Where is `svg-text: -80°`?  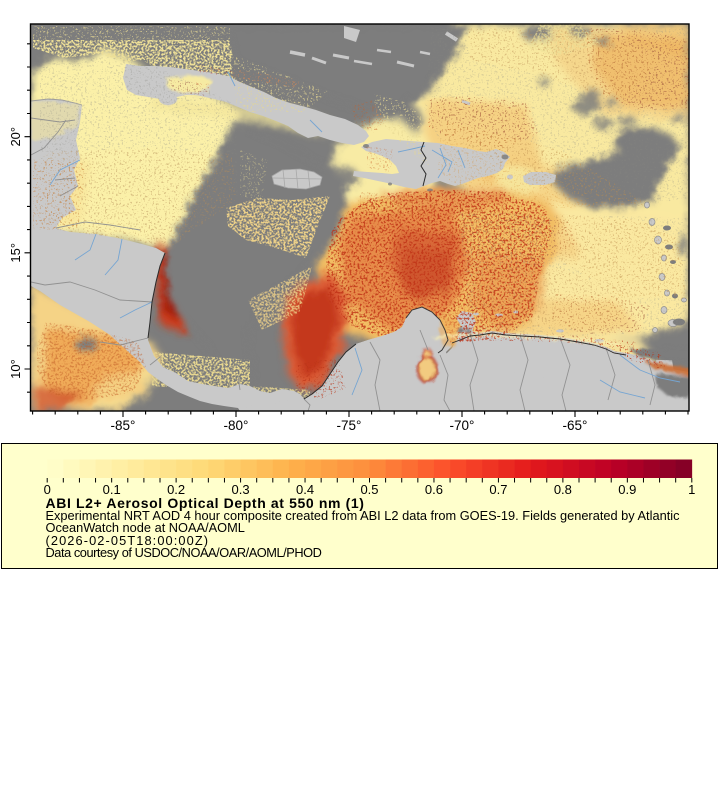 svg-text: -80° is located at coordinates (236, 425).